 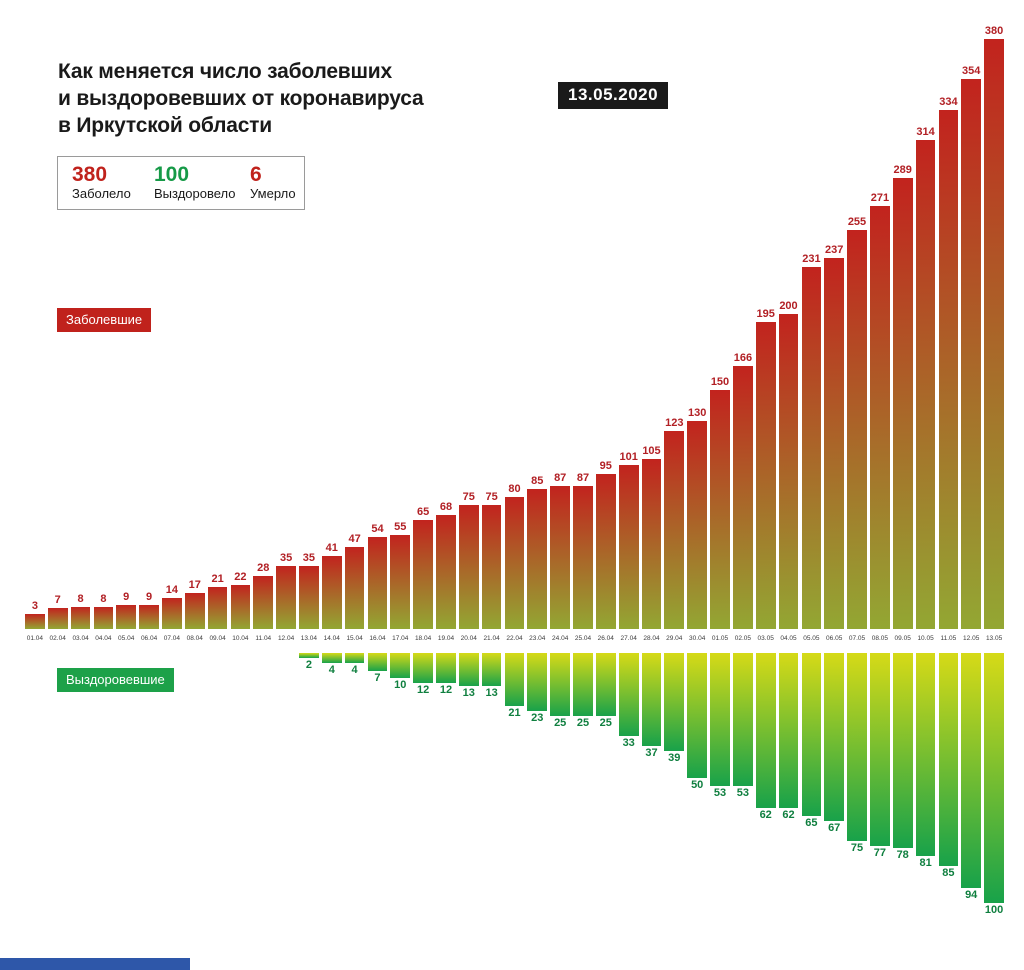 I want to click on x-axis-tick: 11.04, so click(x=263, y=638).